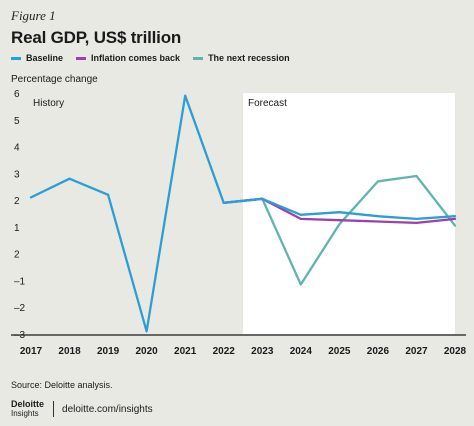  What do you see at coordinates (48, 103) in the screenshot?
I see `region-label-history: History` at bounding box center [48, 103].